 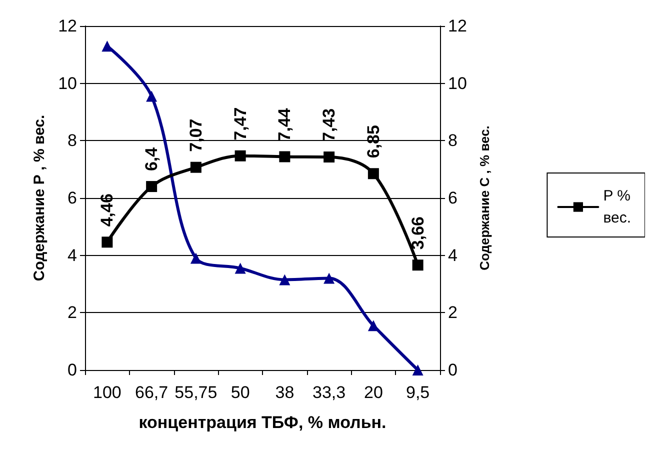 I want to click on y2-tick-label: 0, so click(x=453, y=370).